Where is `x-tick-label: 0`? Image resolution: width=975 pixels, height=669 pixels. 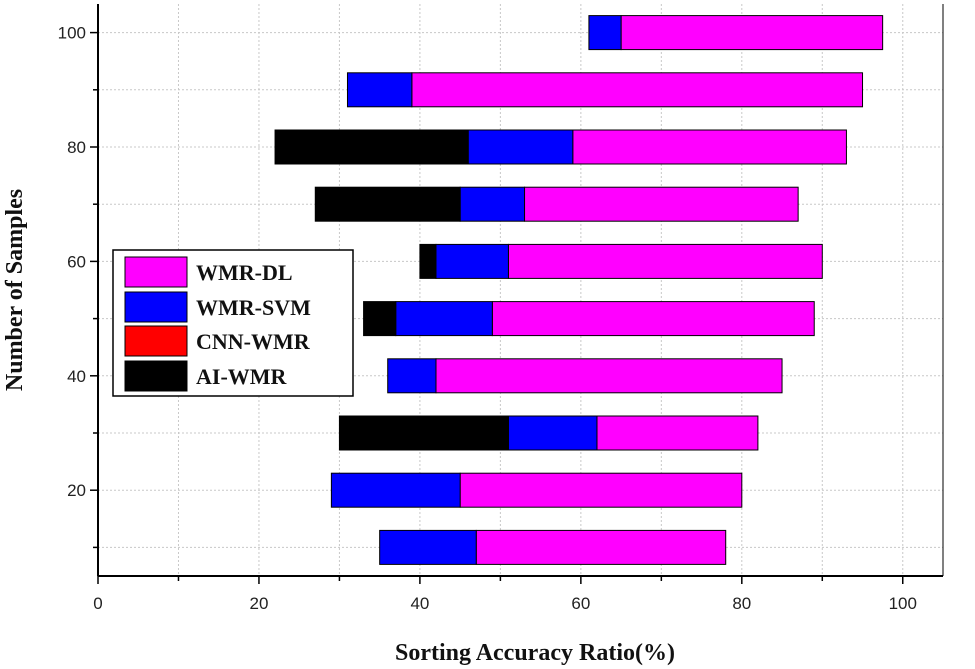 x-tick-label: 0 is located at coordinates (97, 603).